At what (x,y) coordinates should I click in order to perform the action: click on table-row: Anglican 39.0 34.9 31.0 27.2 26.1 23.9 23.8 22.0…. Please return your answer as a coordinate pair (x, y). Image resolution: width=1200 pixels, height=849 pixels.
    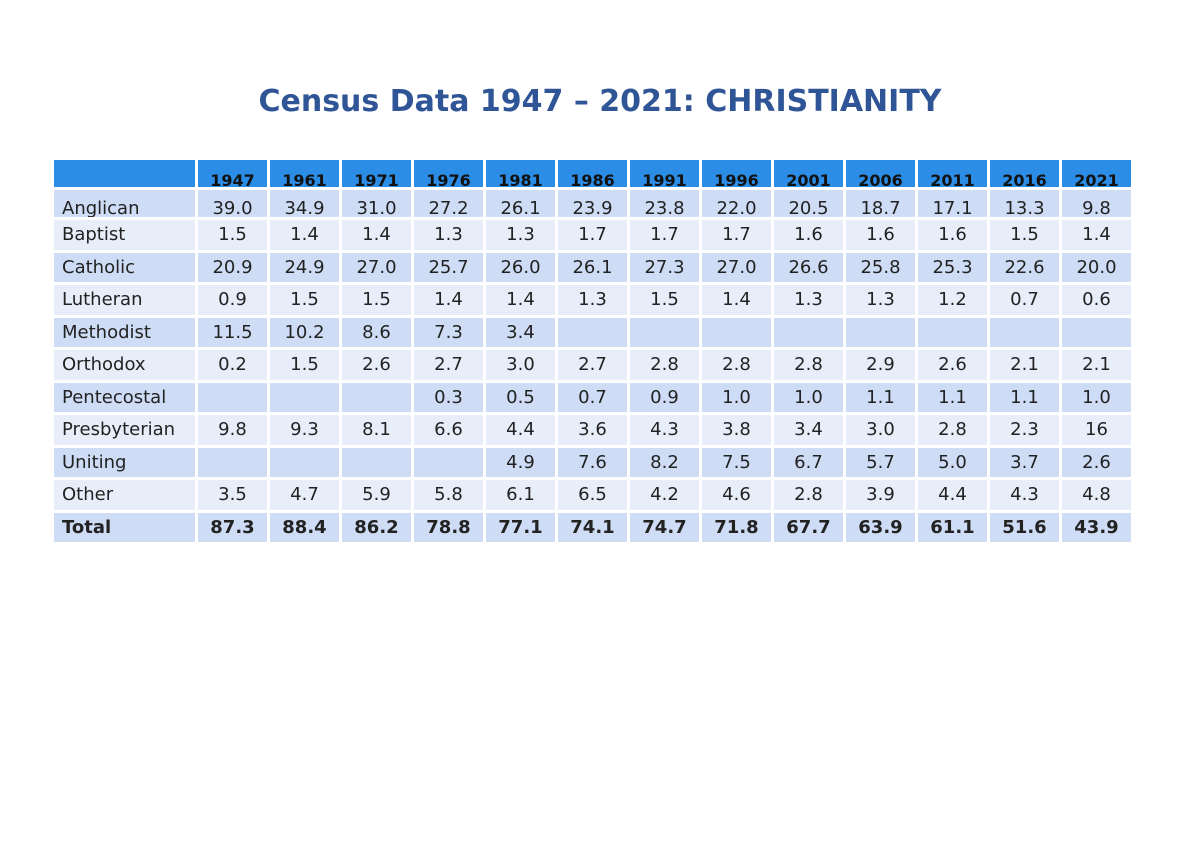
    Looking at the image, I should click on (592, 203).